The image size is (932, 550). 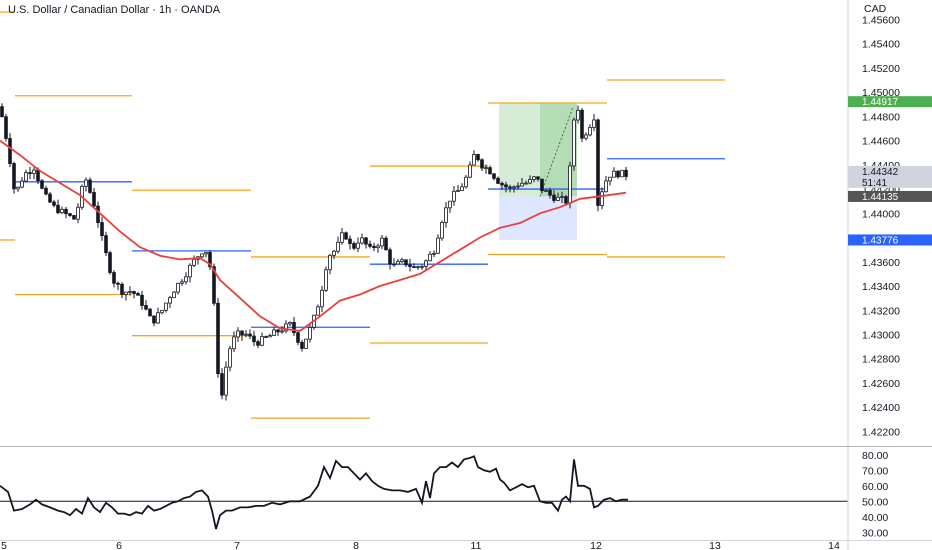 What do you see at coordinates (538, 171) in the screenshot?
I see `long-position-tool` at bounding box center [538, 171].